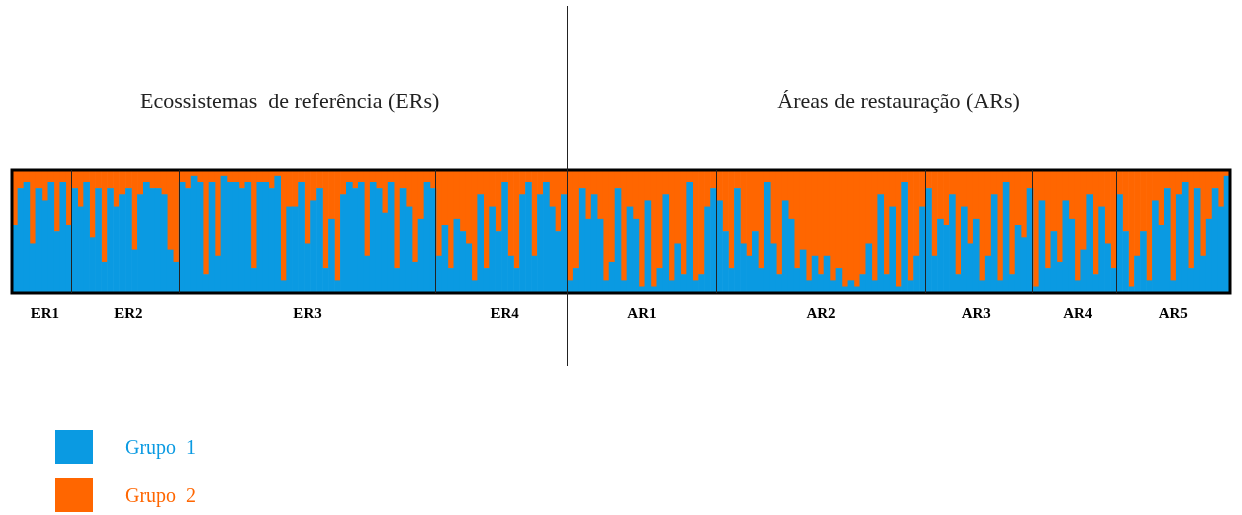 The width and height of the screenshot is (1242, 515). I want to click on text: Ecossistemas de referência (ERs), so click(289, 101).